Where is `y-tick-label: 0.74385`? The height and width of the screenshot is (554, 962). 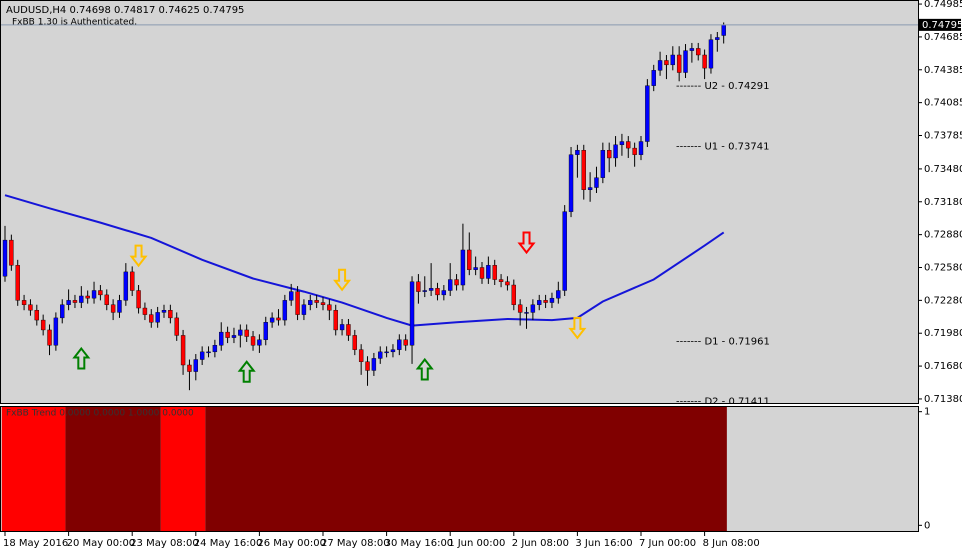 y-tick-label: 0.74385 is located at coordinates (943, 70).